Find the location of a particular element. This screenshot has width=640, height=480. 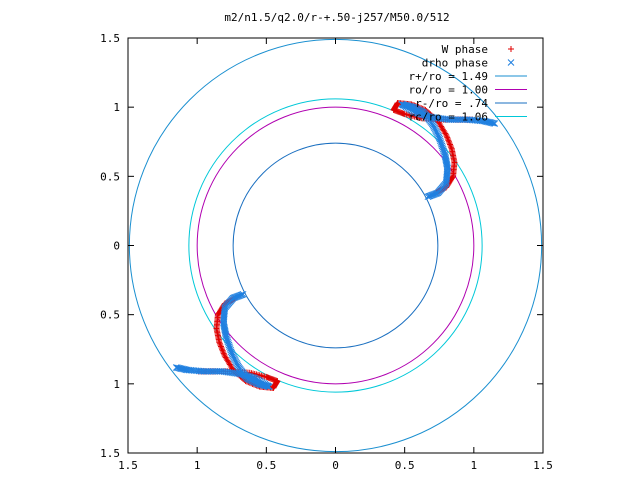

x-tick-label: 0 is located at coordinates (335, 465).